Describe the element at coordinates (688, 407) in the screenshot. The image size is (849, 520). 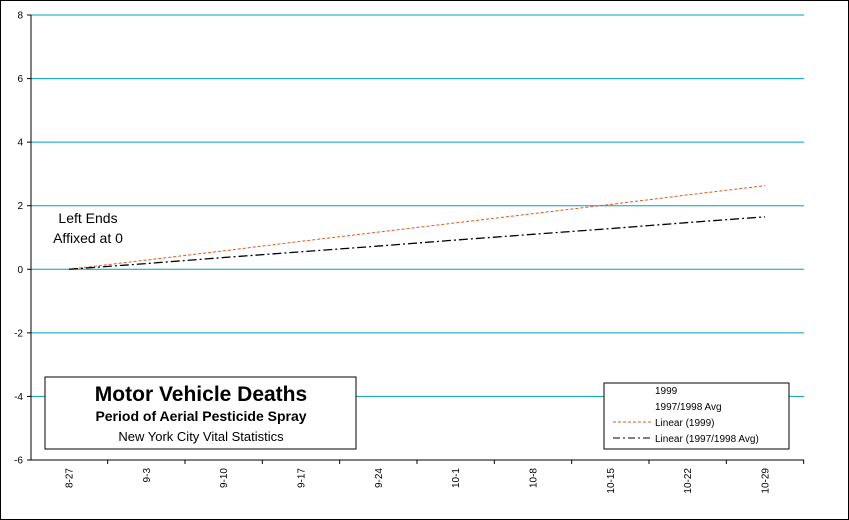
I see `legend-entry-avg: 1997/1998 Avg` at that location.